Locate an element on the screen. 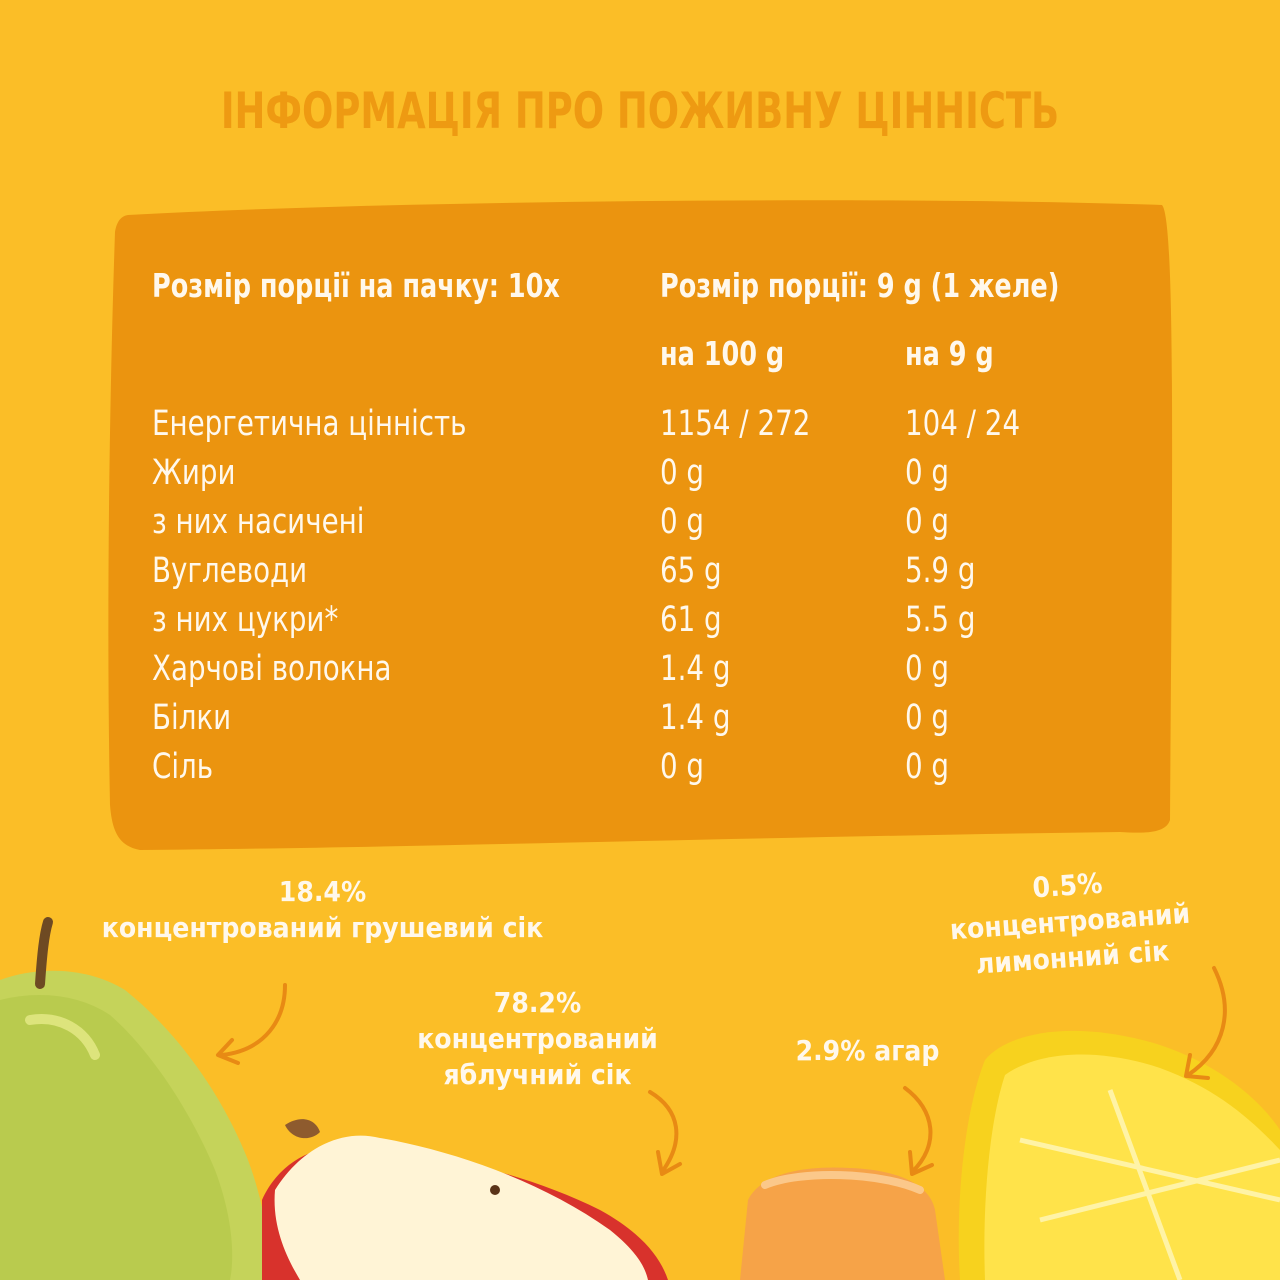  page-title: ІНФОРМАЦІЯ ПРО ПОЖИВНУ ЦІННІСТЬ is located at coordinates (640, 111).